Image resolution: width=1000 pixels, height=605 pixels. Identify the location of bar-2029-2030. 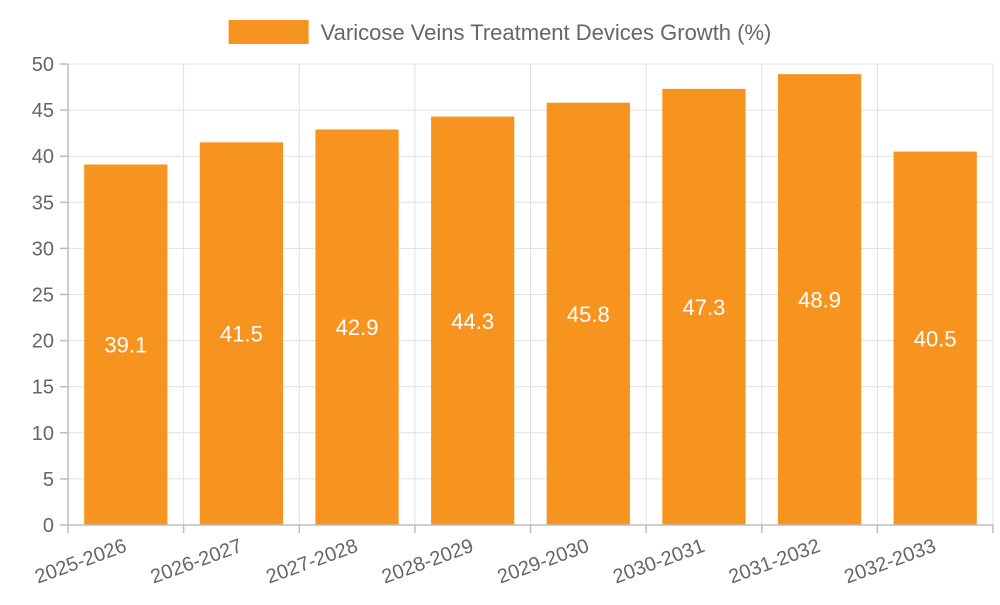
(588, 313).